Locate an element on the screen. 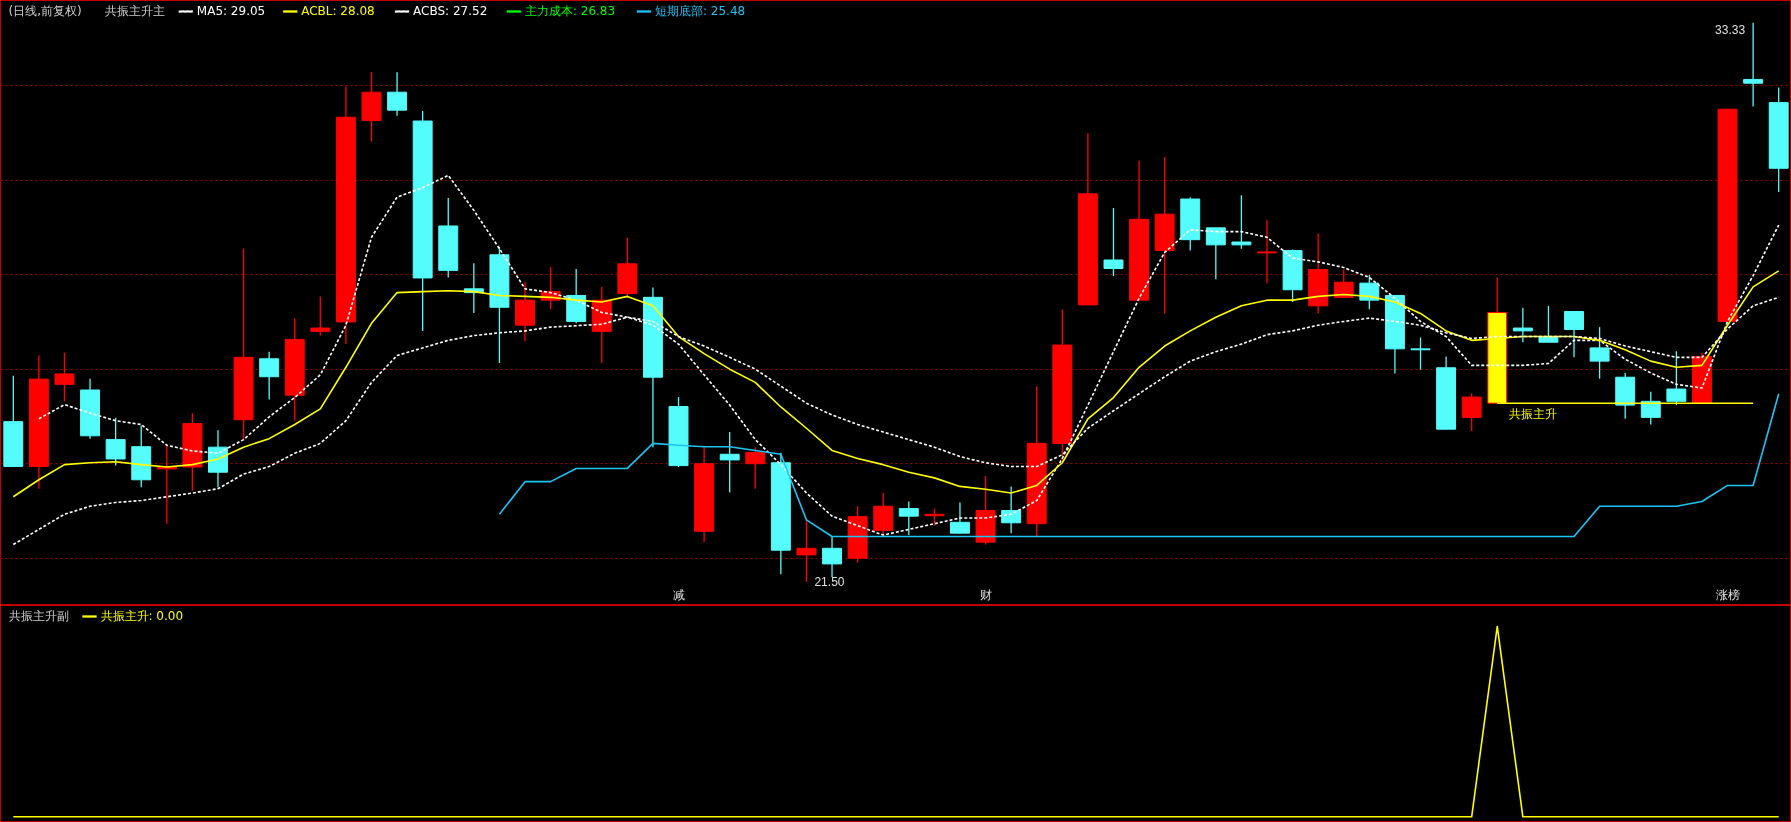 Image resolution: width=1791 pixels, height=822 pixels. annotation: 21.50 is located at coordinates (829, 582).